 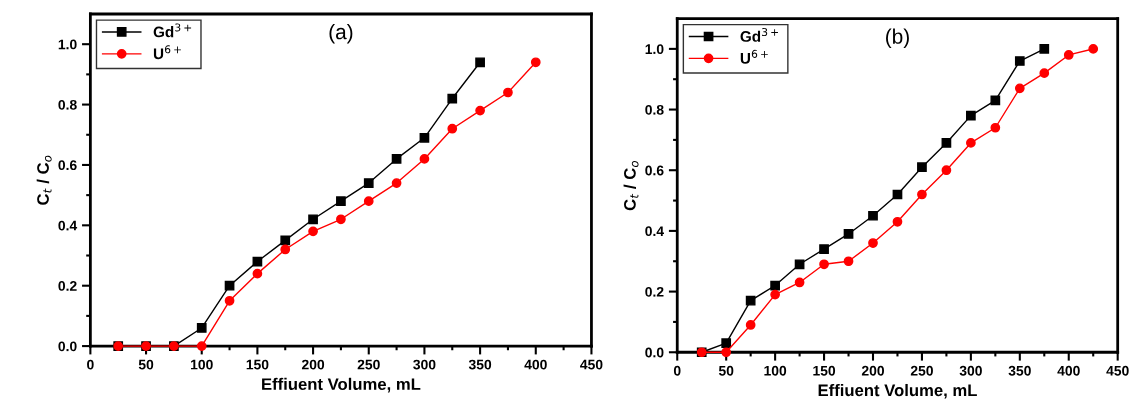 I want to click on chart-title: (a), so click(x=341, y=33).